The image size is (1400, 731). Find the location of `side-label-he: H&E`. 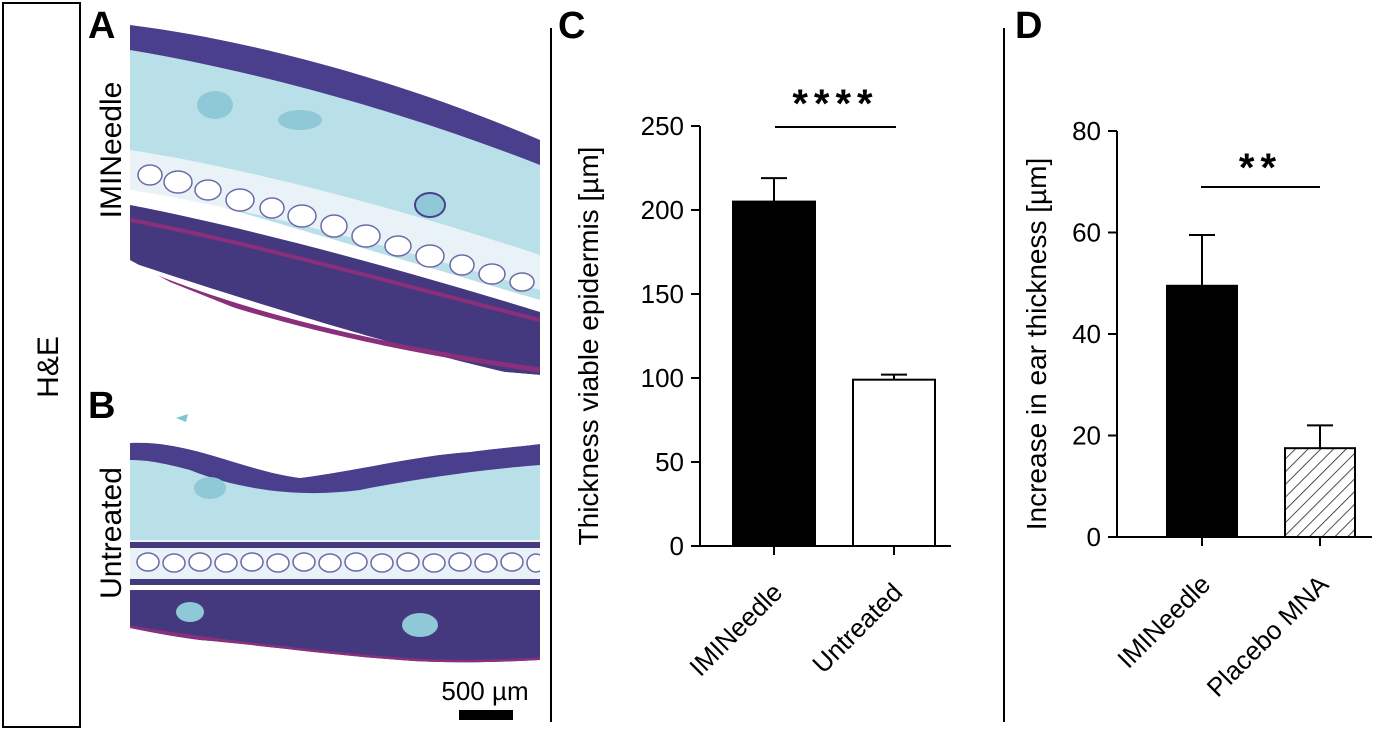

side-label-he: H&E is located at coordinates (48, 367).